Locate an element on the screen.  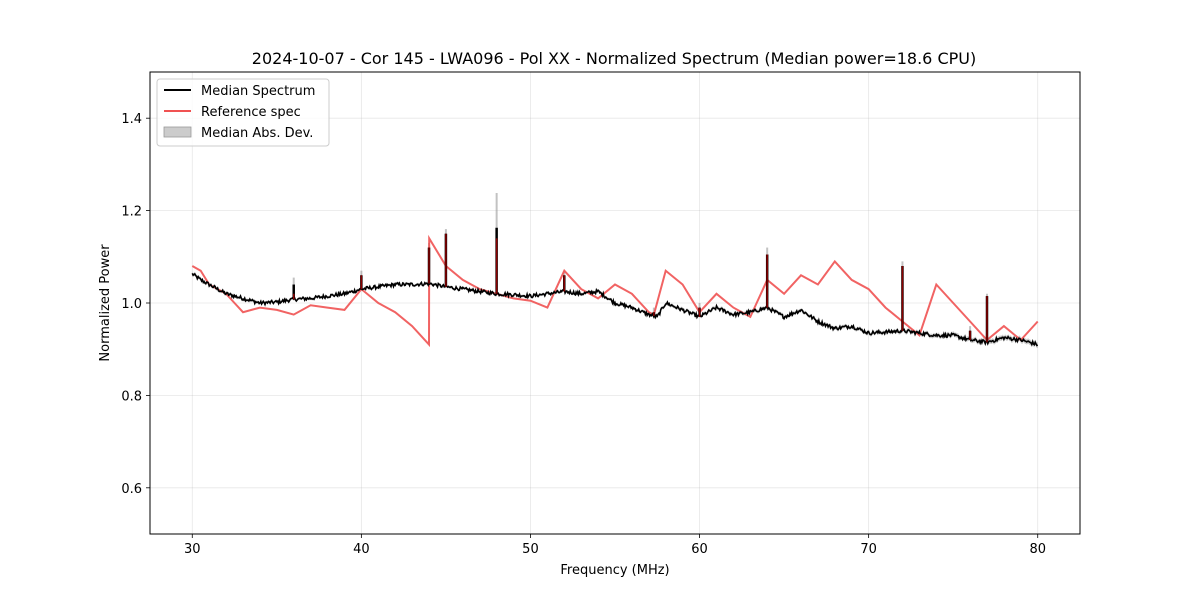
y-tick: 0.6 is located at coordinates (135, 489).